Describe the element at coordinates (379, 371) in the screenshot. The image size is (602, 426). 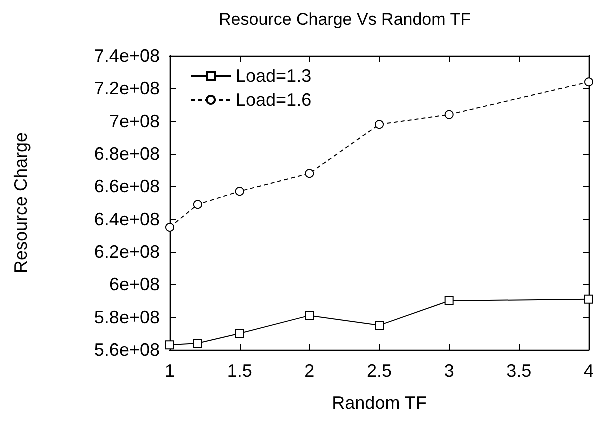
I see `x-tick-label: 2.5` at that location.